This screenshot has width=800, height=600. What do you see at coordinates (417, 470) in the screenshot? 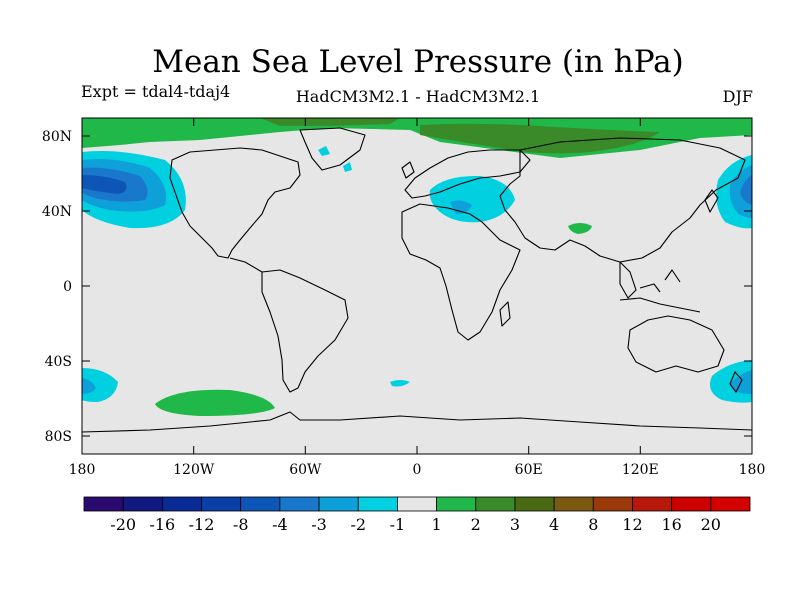
I see `lon-tick-label: 0` at bounding box center [417, 470].